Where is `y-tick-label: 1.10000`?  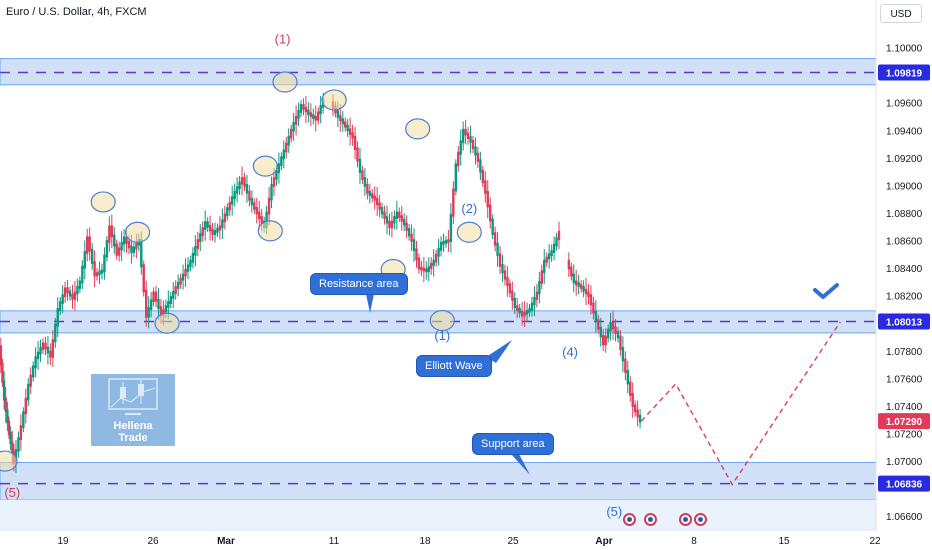
y-tick-label: 1.10000 is located at coordinates (904, 49).